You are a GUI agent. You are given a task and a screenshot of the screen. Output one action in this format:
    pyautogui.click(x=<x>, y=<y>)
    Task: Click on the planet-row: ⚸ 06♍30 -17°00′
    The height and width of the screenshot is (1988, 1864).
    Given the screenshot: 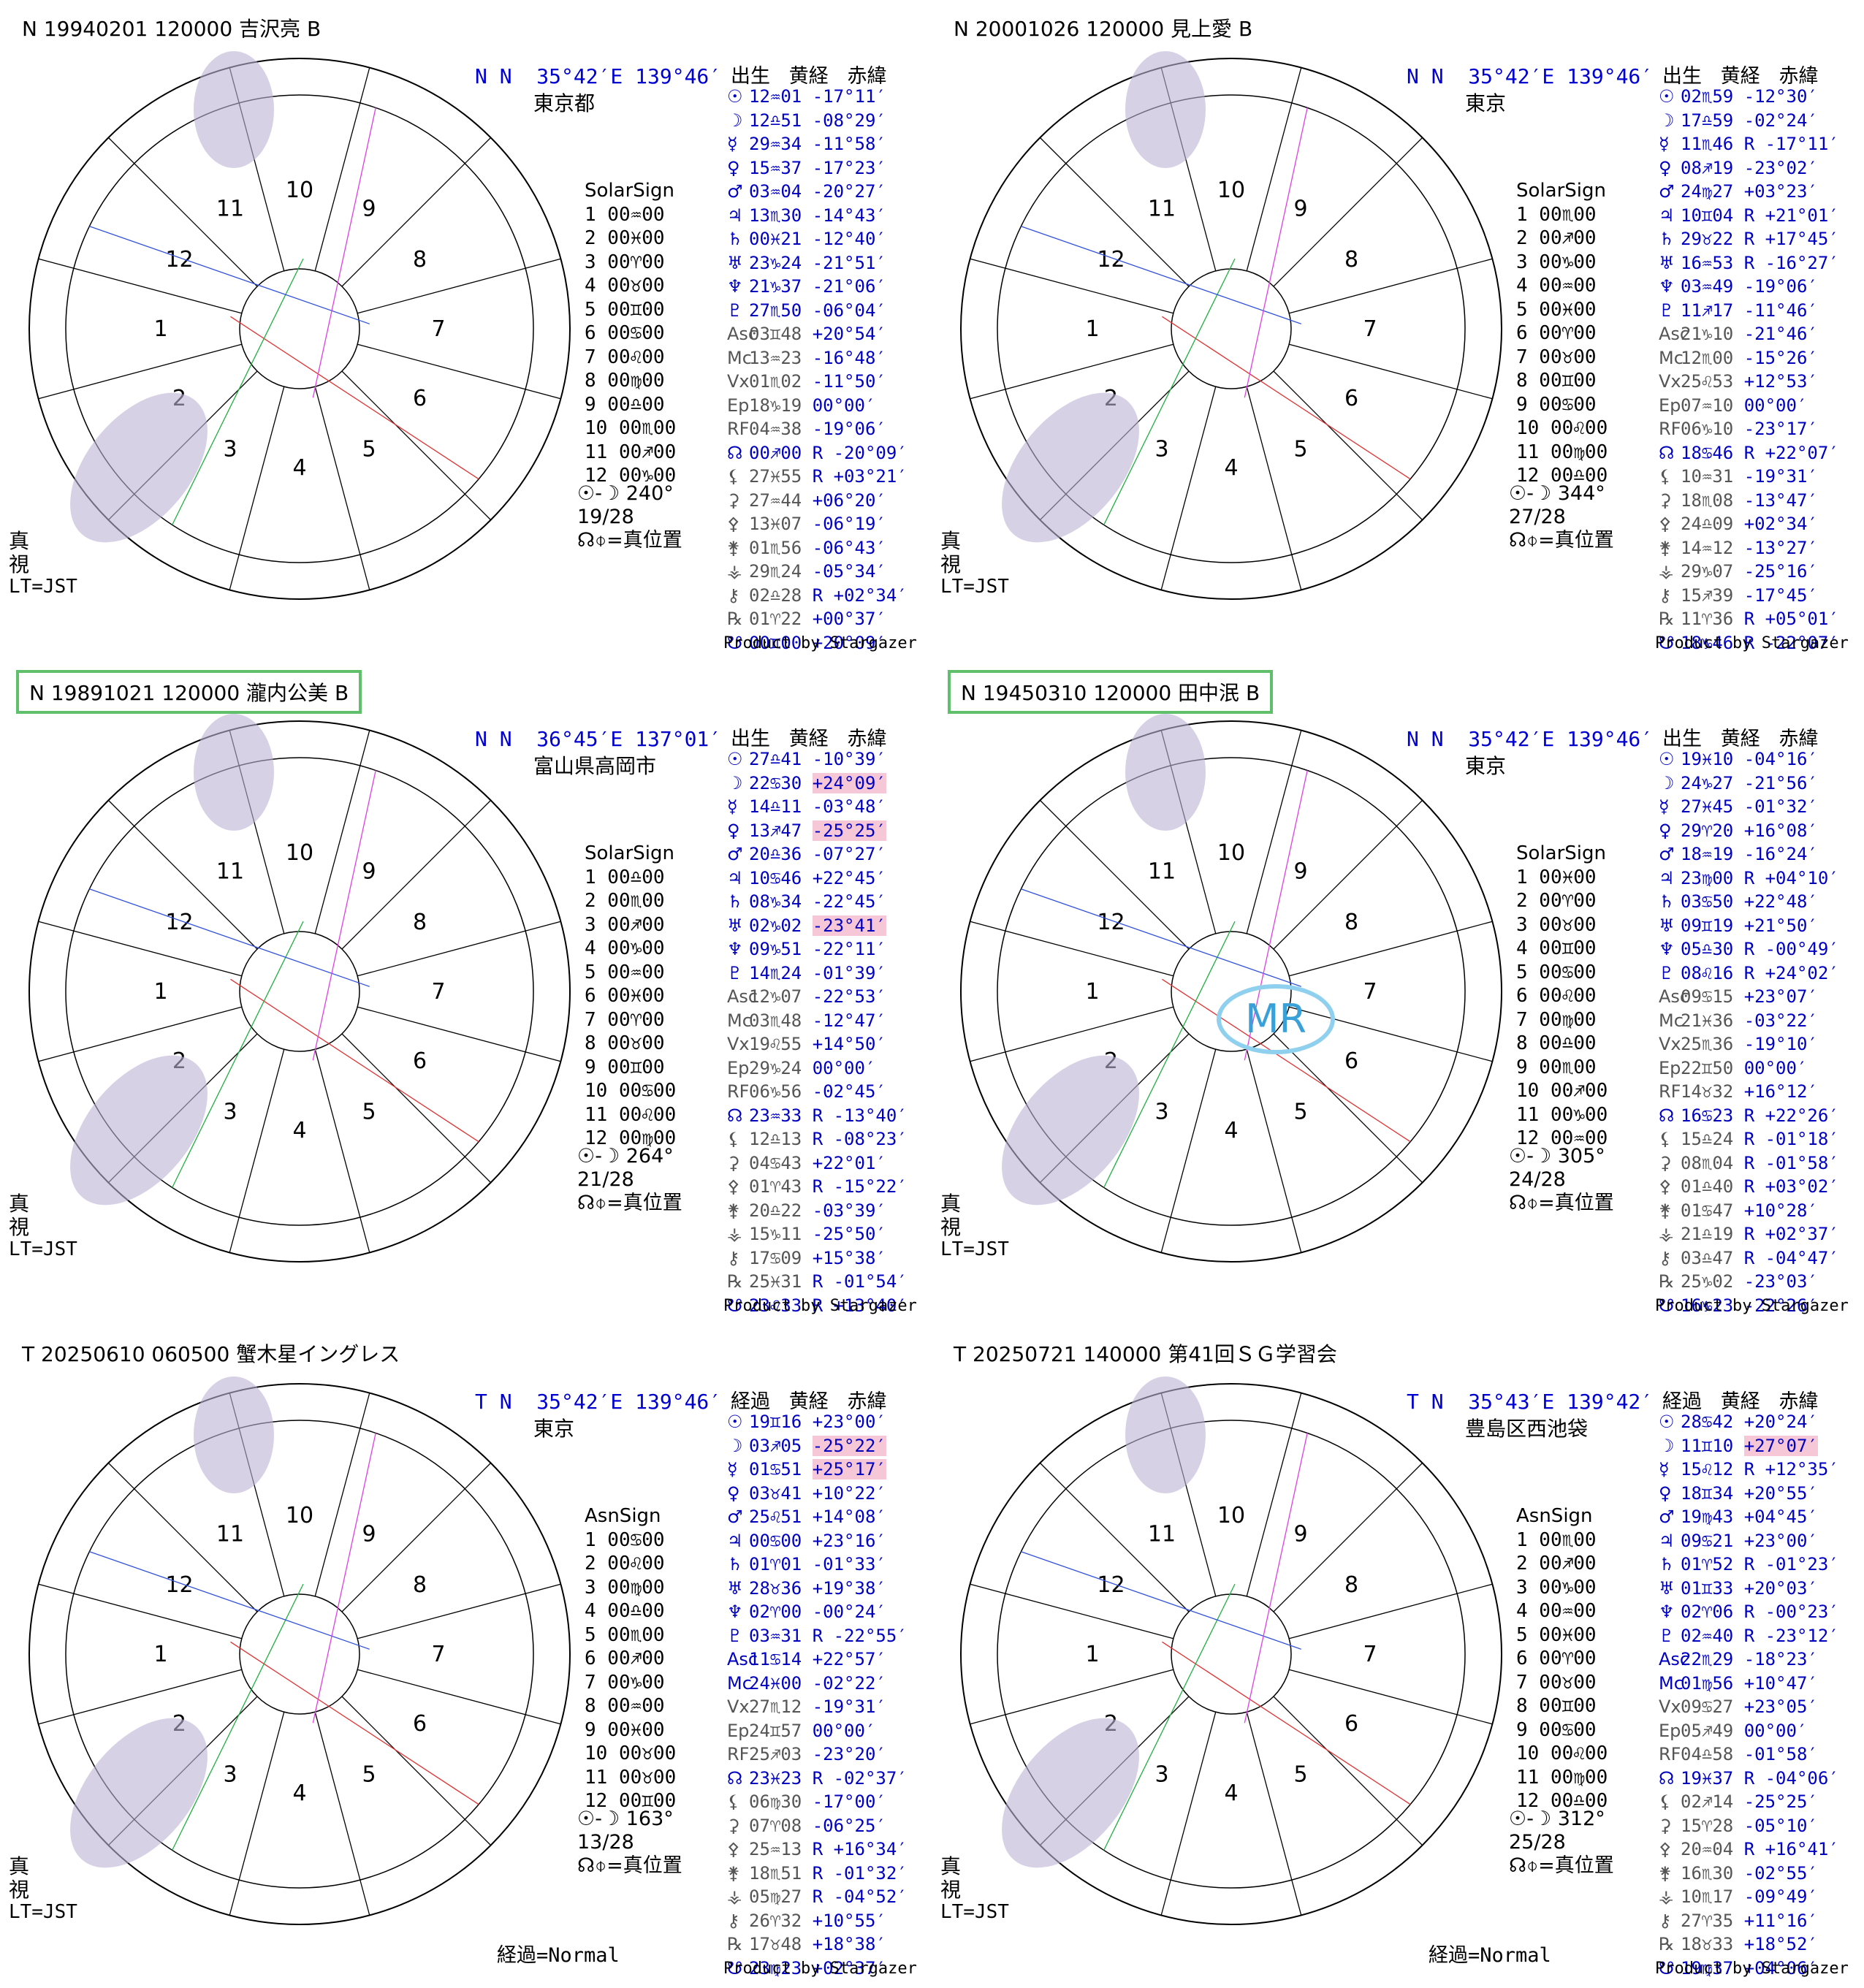 What is the action you would take?
    pyautogui.click(x=817, y=1802)
    